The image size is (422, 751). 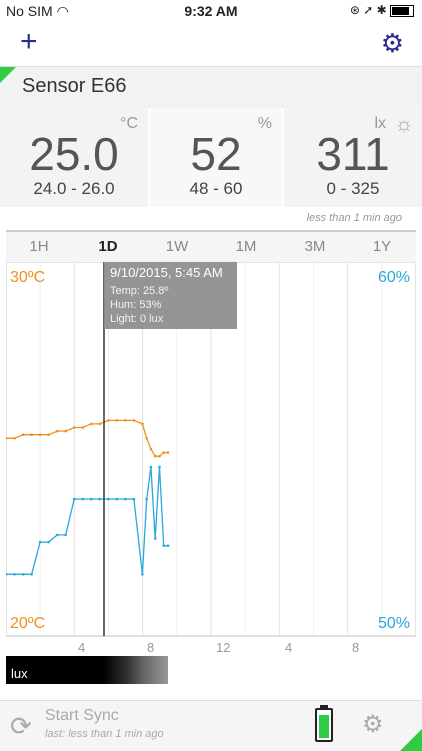 What do you see at coordinates (129, 123) in the screenshot?
I see `temperature-unit: °C` at bounding box center [129, 123].